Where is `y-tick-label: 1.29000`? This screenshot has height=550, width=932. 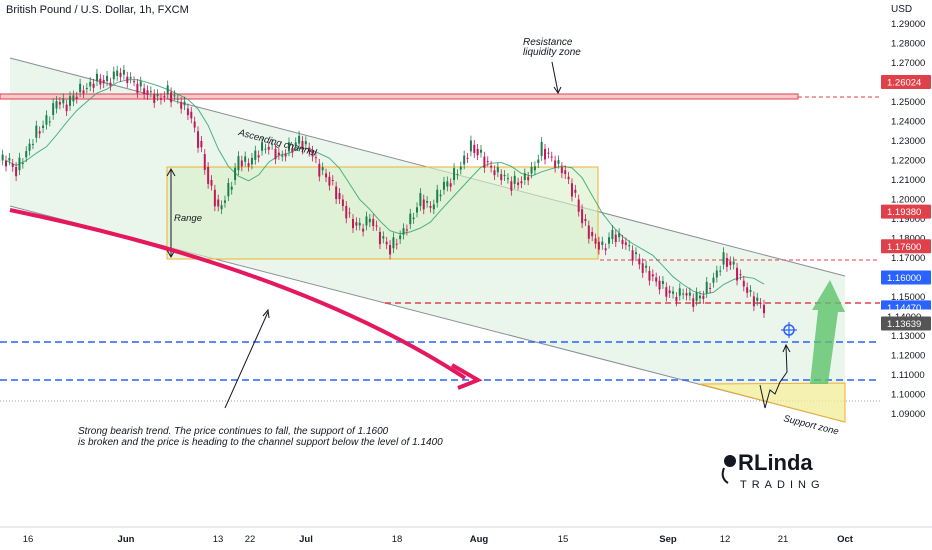 y-tick-label: 1.29000 is located at coordinates (908, 24).